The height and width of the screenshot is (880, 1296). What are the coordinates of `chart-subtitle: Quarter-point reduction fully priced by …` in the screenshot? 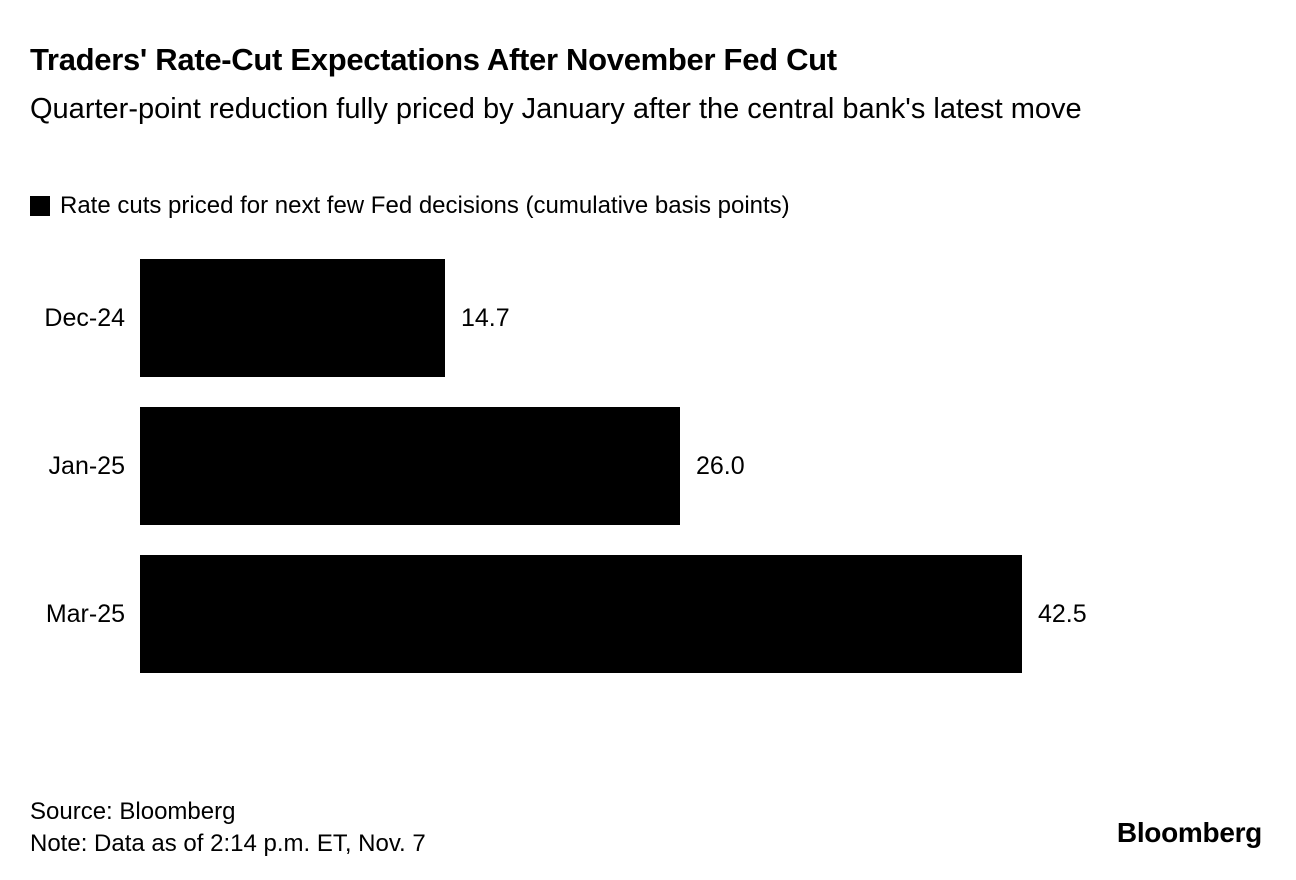 It's located at (556, 109).